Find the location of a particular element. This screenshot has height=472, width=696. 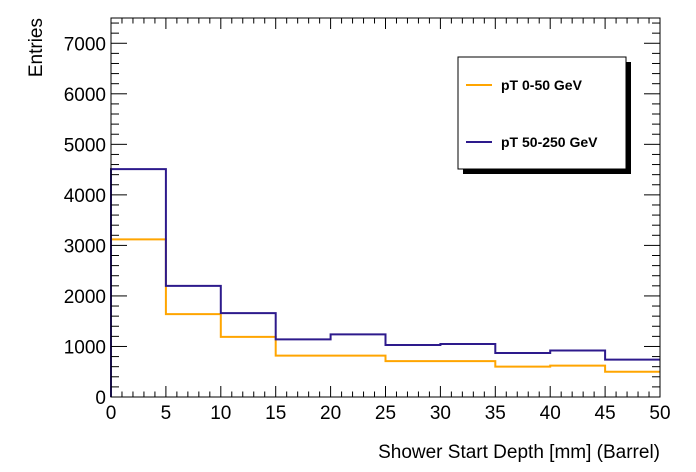

x-tick-label: 0 is located at coordinates (111, 413).